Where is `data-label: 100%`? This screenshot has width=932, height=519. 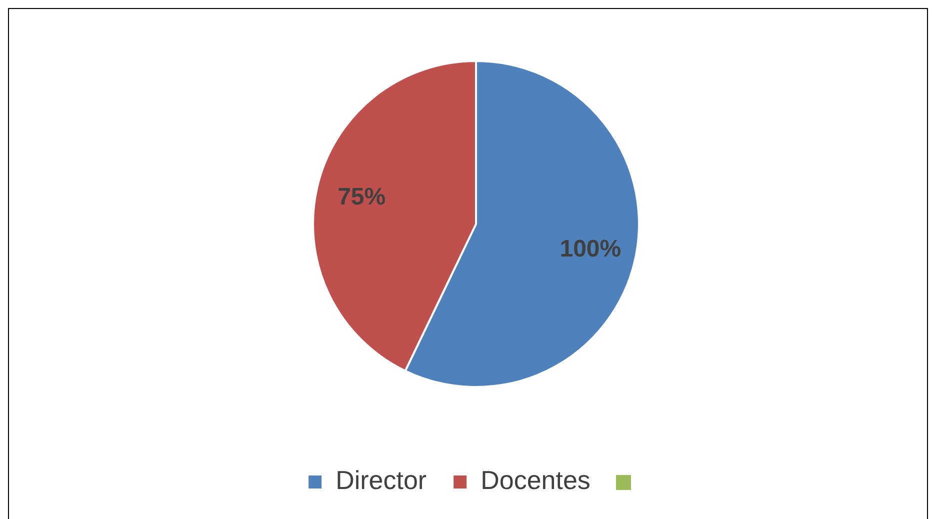 data-label: 100% is located at coordinates (591, 249).